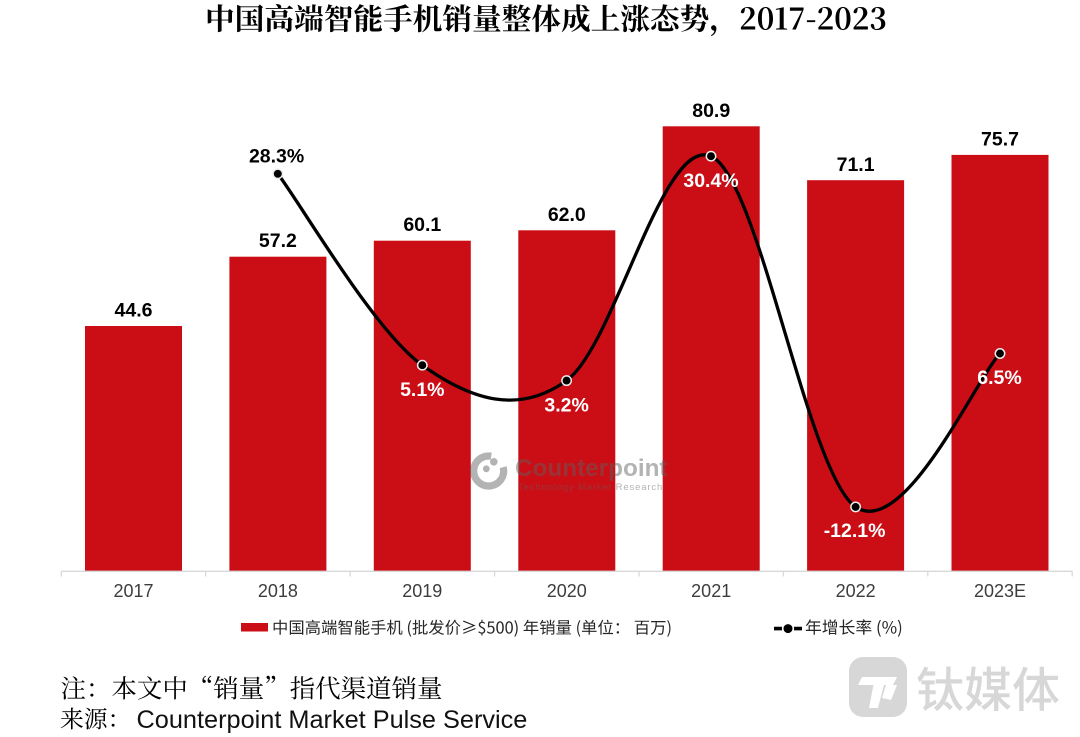  What do you see at coordinates (133, 591) in the screenshot?
I see `svg-text: 2017` at bounding box center [133, 591].